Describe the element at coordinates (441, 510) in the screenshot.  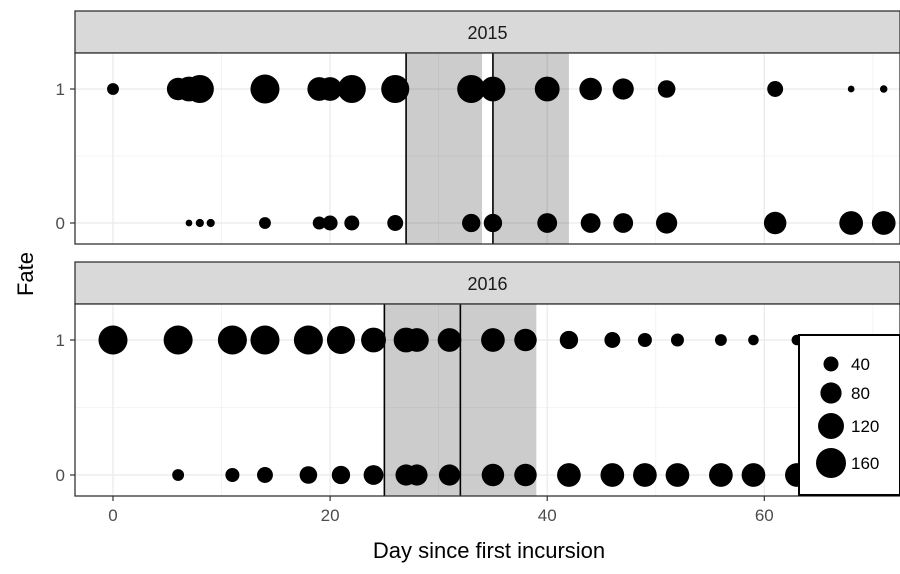
I see `x-axis: 0 20 40 60` at that location.